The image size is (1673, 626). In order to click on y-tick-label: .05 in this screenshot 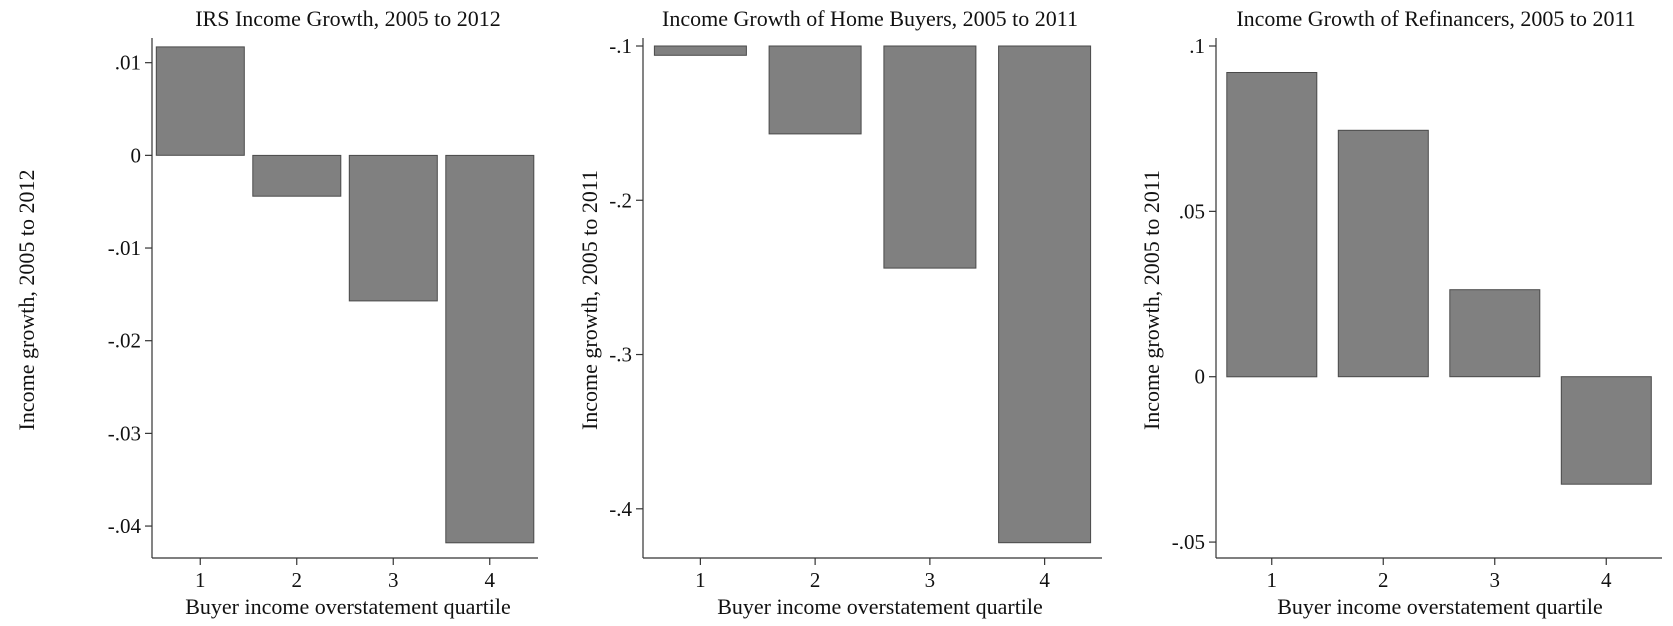, I will do `click(1192, 211)`.